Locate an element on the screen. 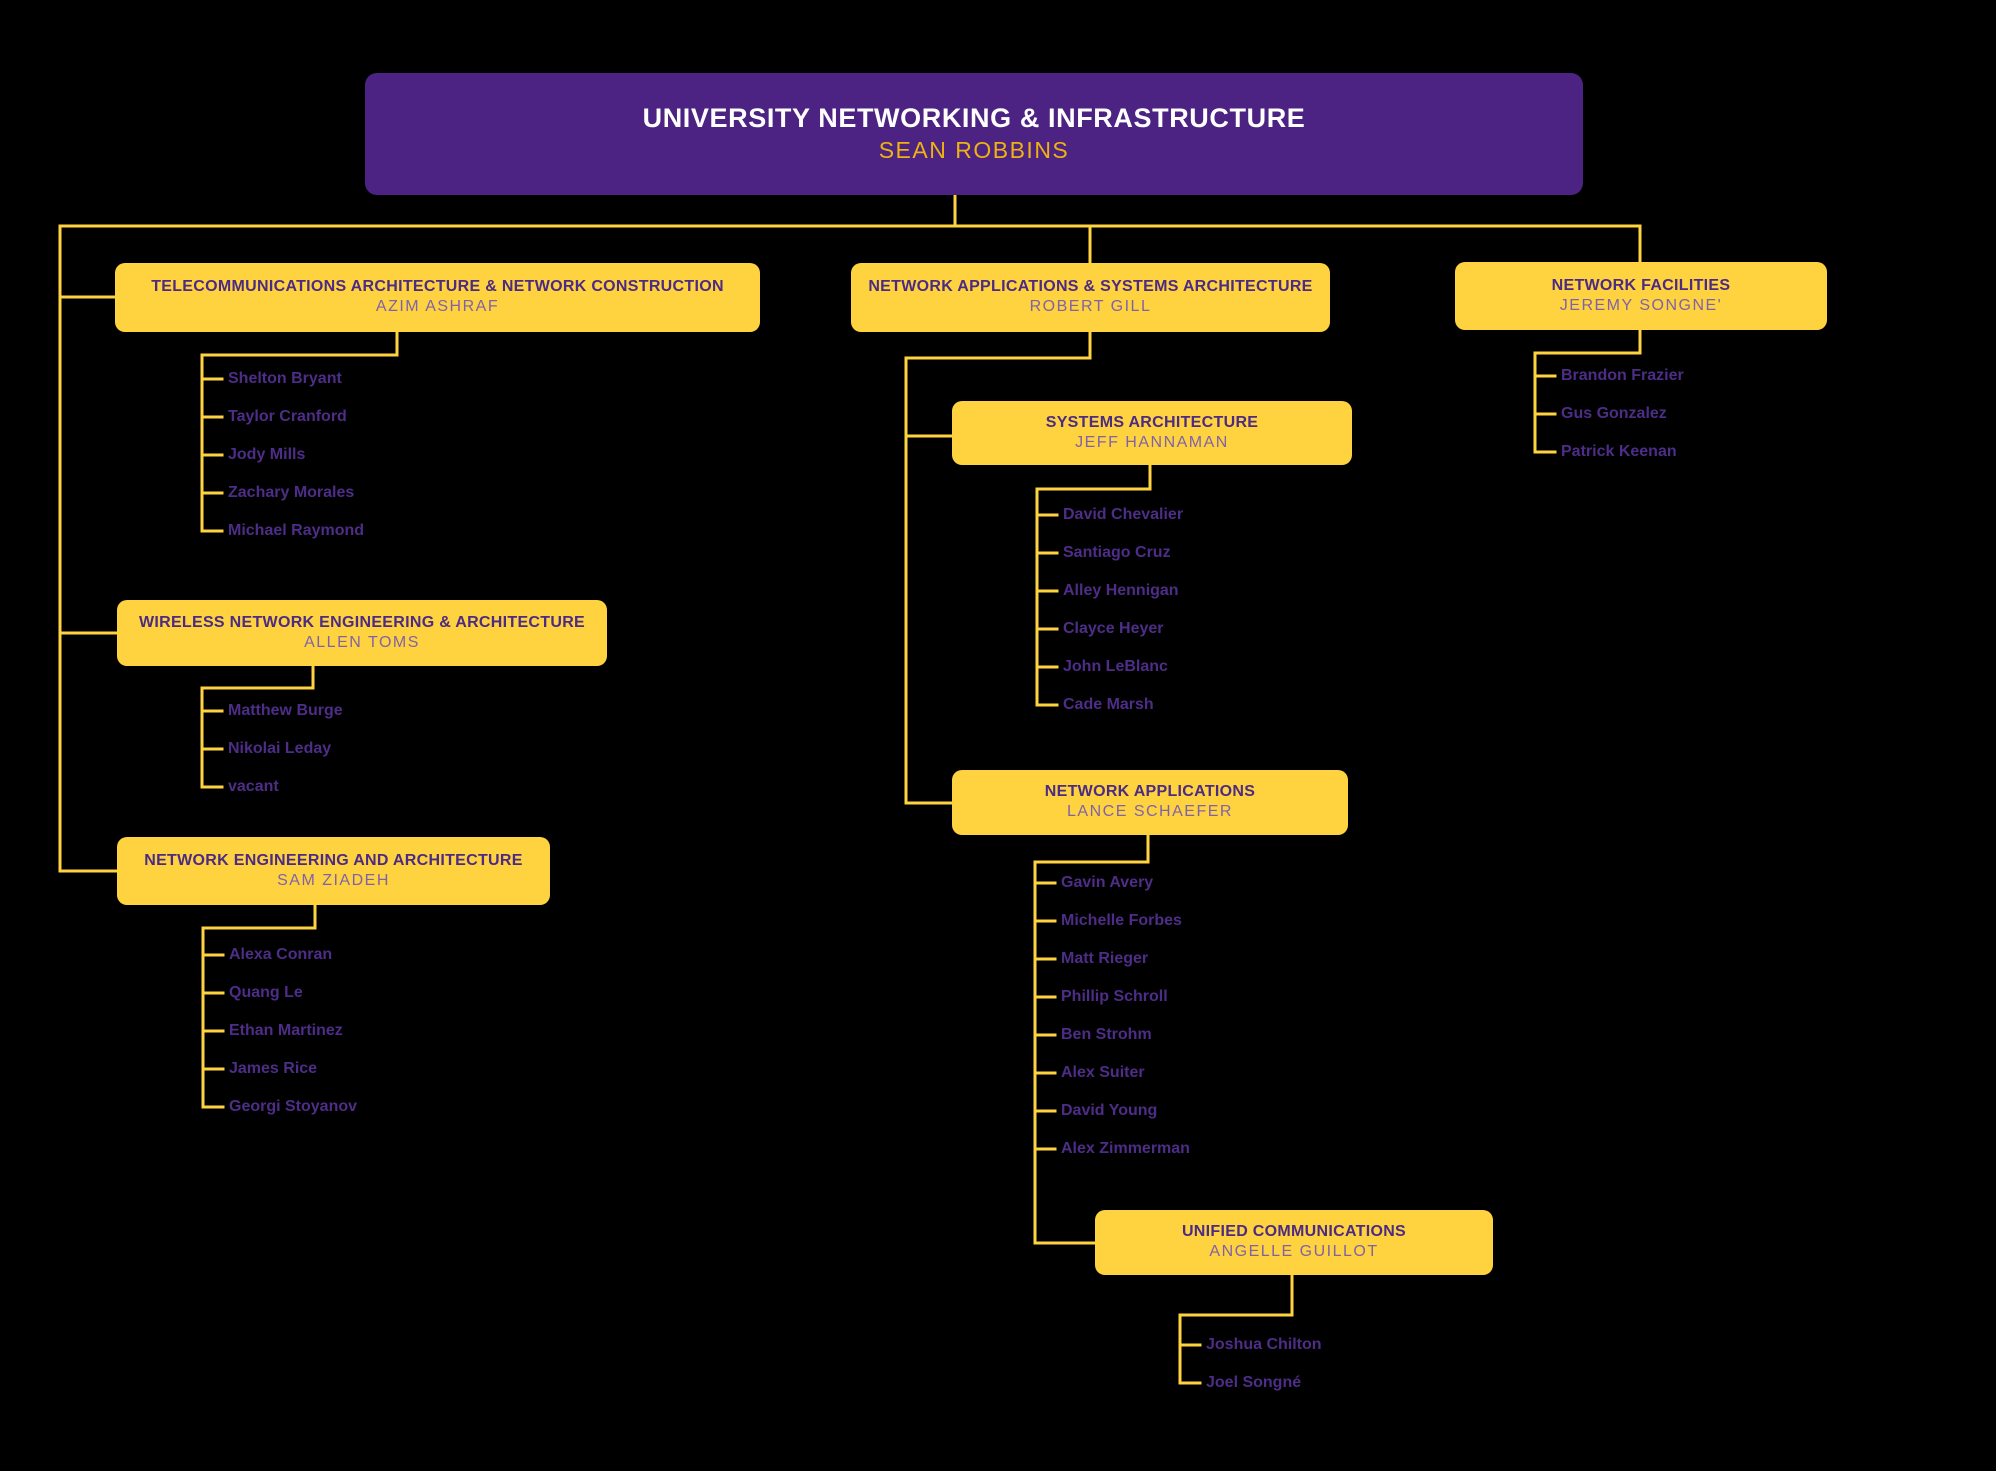 The width and height of the screenshot is (1996, 1471). org-box-title: UNIVERSITY NETWORKING & INFRASTRUCTURE is located at coordinates (974, 118).